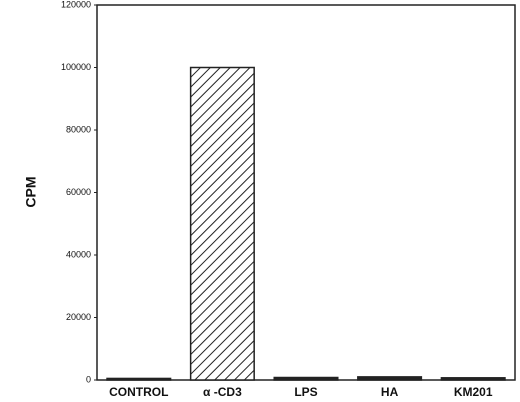 The image size is (520, 402). I want to click on x-tick-label: KM201, so click(473, 392).